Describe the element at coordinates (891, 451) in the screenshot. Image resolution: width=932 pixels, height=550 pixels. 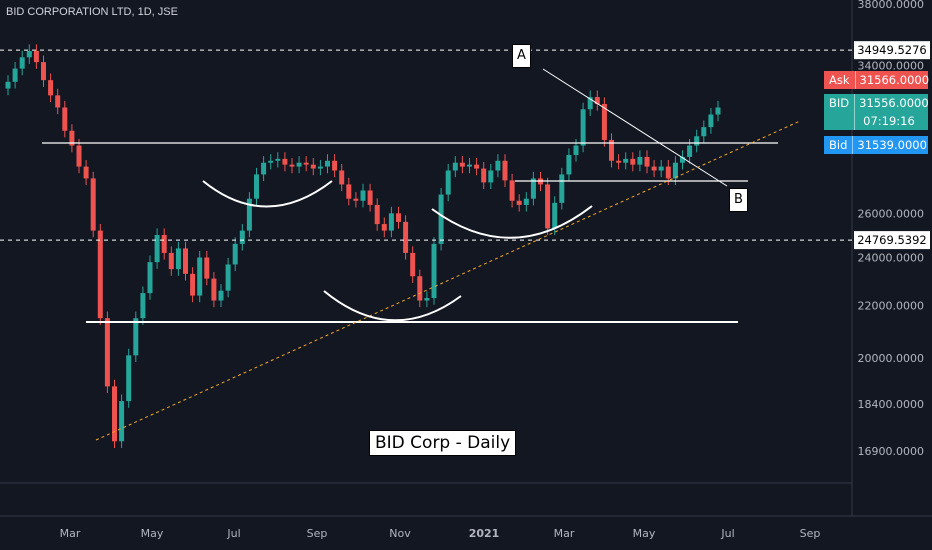
I see `y-tick-label: 16900.0000` at that location.